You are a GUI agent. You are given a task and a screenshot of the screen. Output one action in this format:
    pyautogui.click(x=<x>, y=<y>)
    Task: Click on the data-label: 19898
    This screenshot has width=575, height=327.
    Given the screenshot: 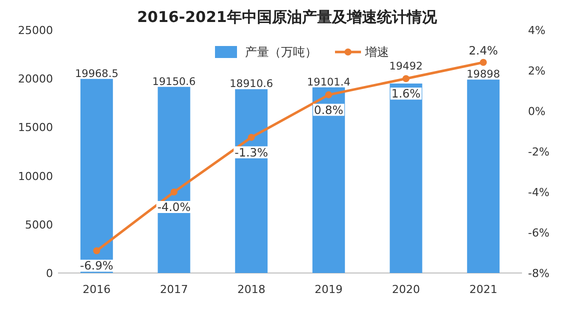 What is the action you would take?
    pyautogui.click(x=483, y=74)
    